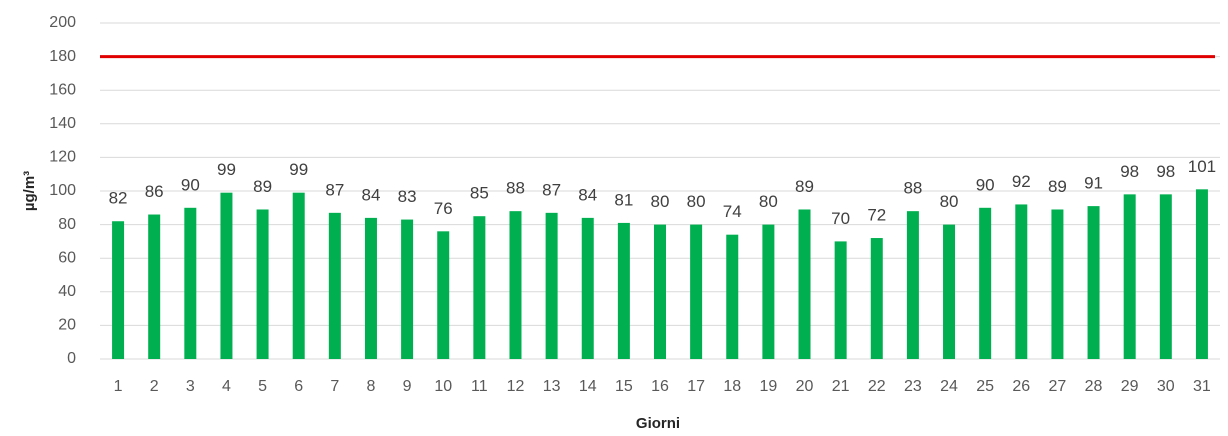  What do you see at coordinates (1021, 181) in the screenshot?
I see `data-label: 92` at bounding box center [1021, 181].